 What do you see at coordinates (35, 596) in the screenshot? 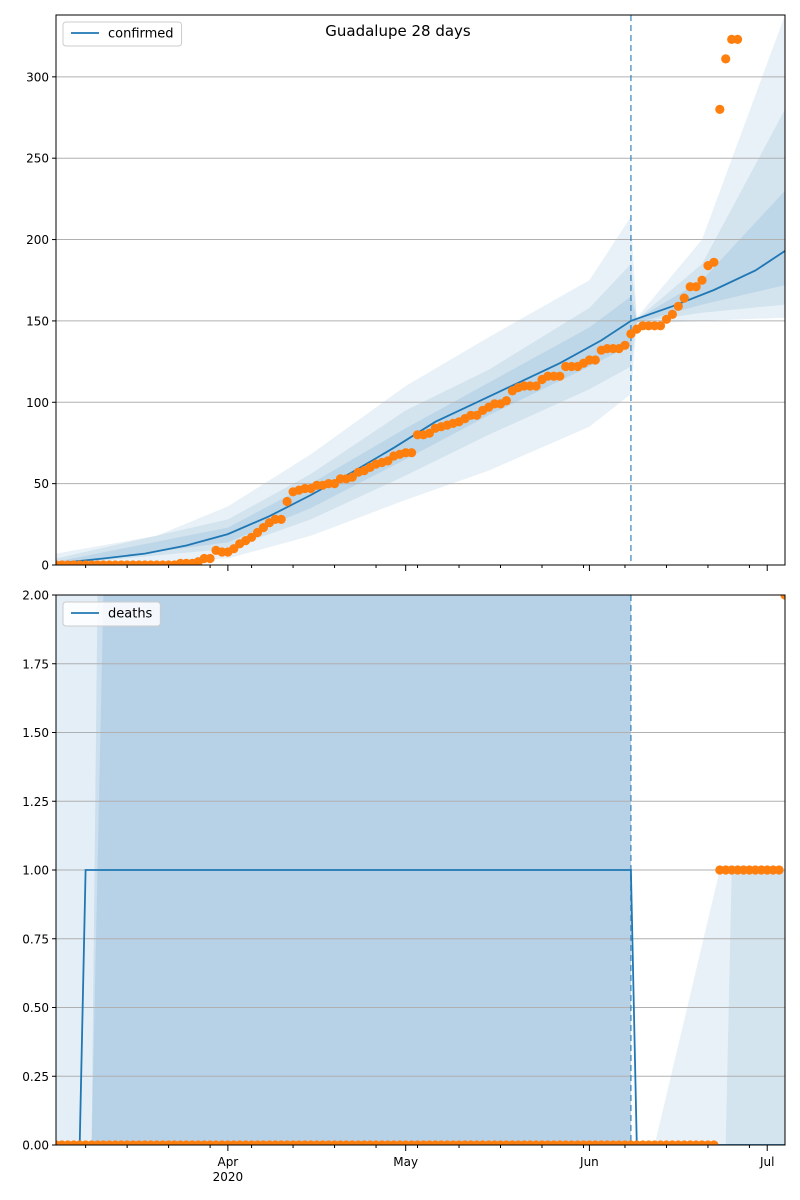
I see `y-tick-label: 2.00` at bounding box center [35, 596].